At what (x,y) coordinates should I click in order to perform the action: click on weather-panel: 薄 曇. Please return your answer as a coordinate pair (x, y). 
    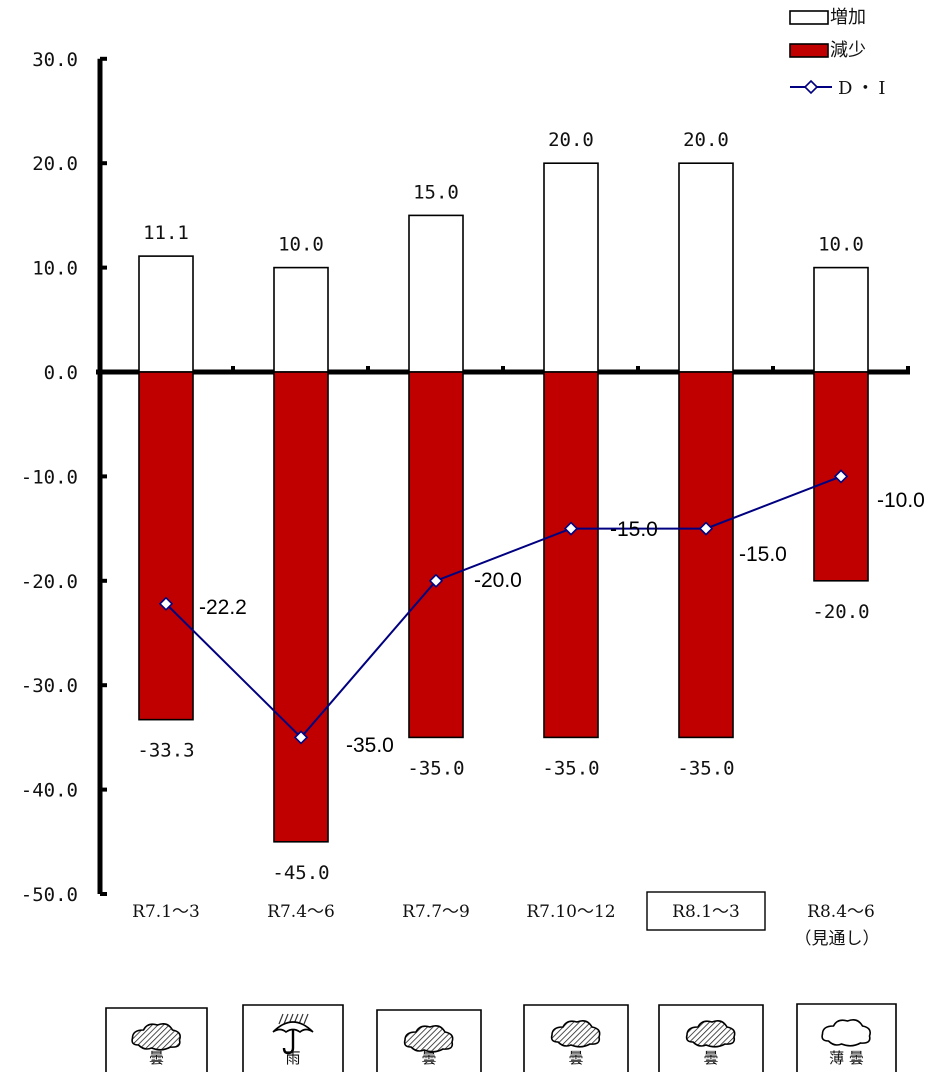
    Looking at the image, I should click on (846, 1037).